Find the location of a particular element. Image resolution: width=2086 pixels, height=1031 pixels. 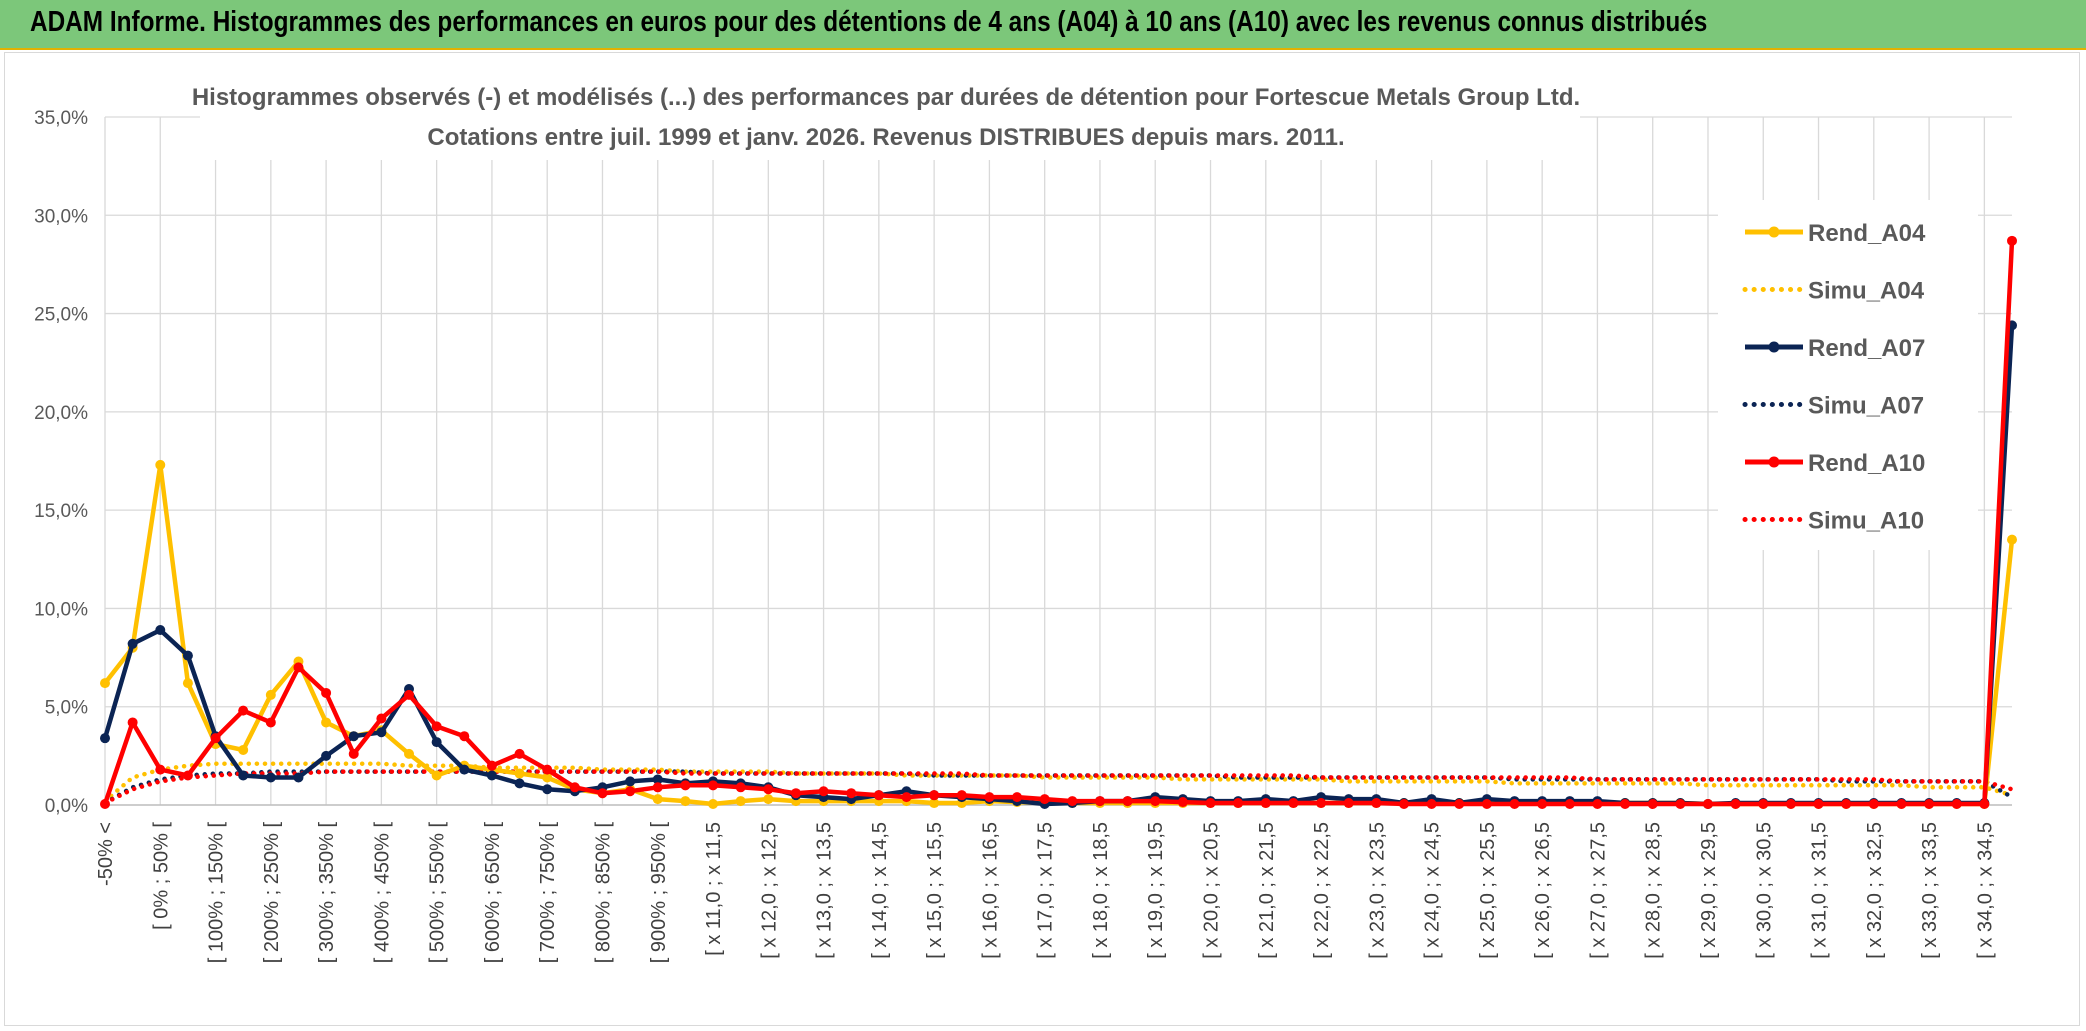

legend-label-simu-a10: Simu_A10 is located at coordinates (1866, 521).